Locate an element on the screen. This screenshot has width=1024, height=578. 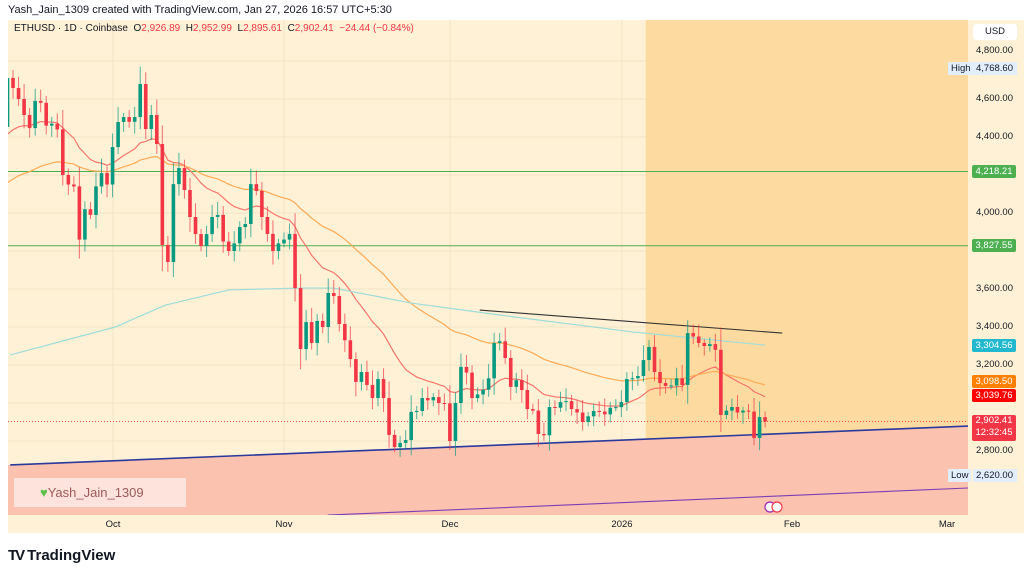
resistance-trendline is located at coordinates (631, 321).